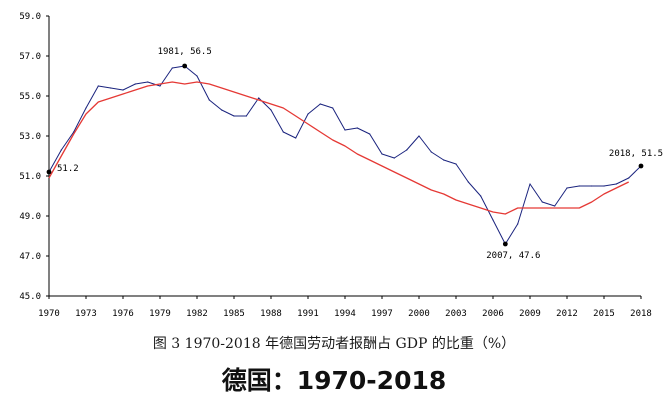 The image size is (668, 401). Describe the element at coordinates (234, 314) in the screenshot. I see `x-tick-label: 1985` at that location.